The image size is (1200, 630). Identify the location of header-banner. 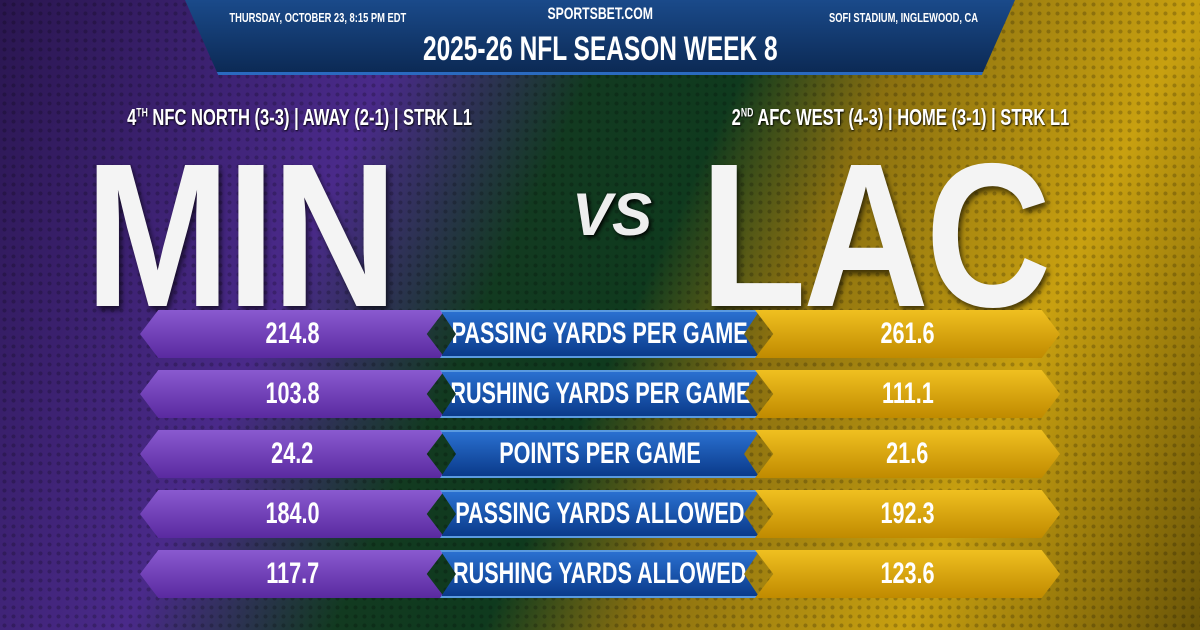
(600, 37).